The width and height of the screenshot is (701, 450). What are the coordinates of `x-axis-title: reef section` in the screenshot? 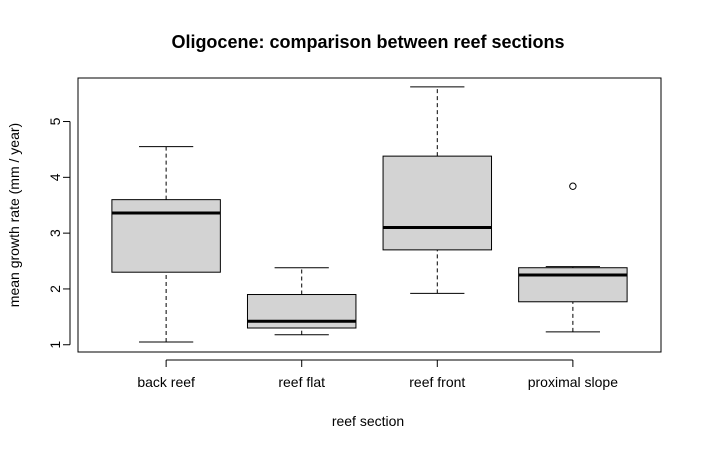 It's located at (368, 421).